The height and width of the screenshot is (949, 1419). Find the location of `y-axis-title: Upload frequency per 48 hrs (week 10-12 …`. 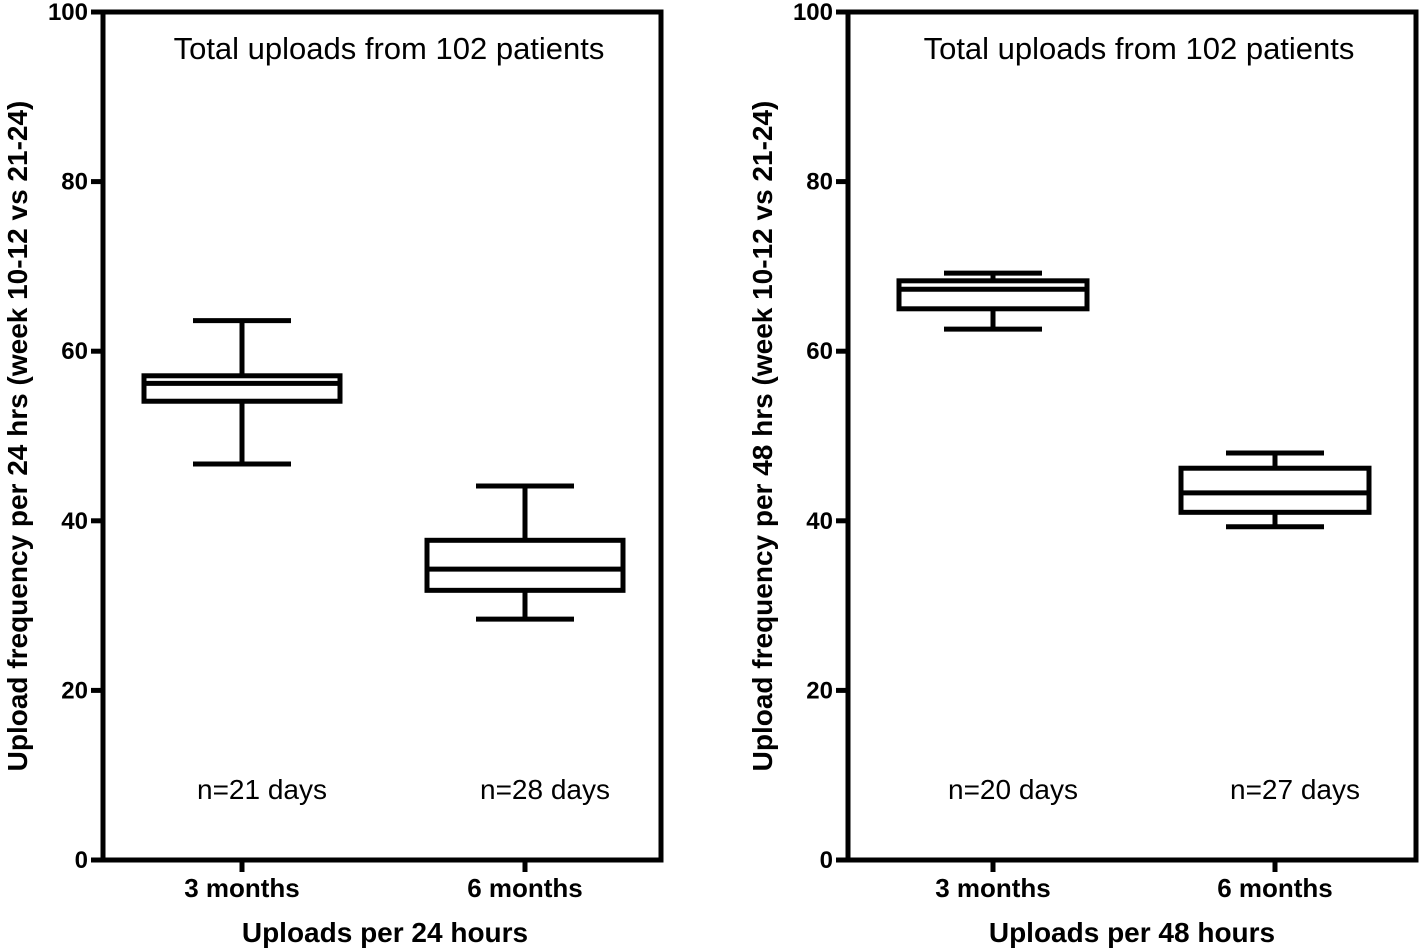

y-axis-title: Upload frequency per 48 hrs (week 10-12 … is located at coordinates (762, 436).